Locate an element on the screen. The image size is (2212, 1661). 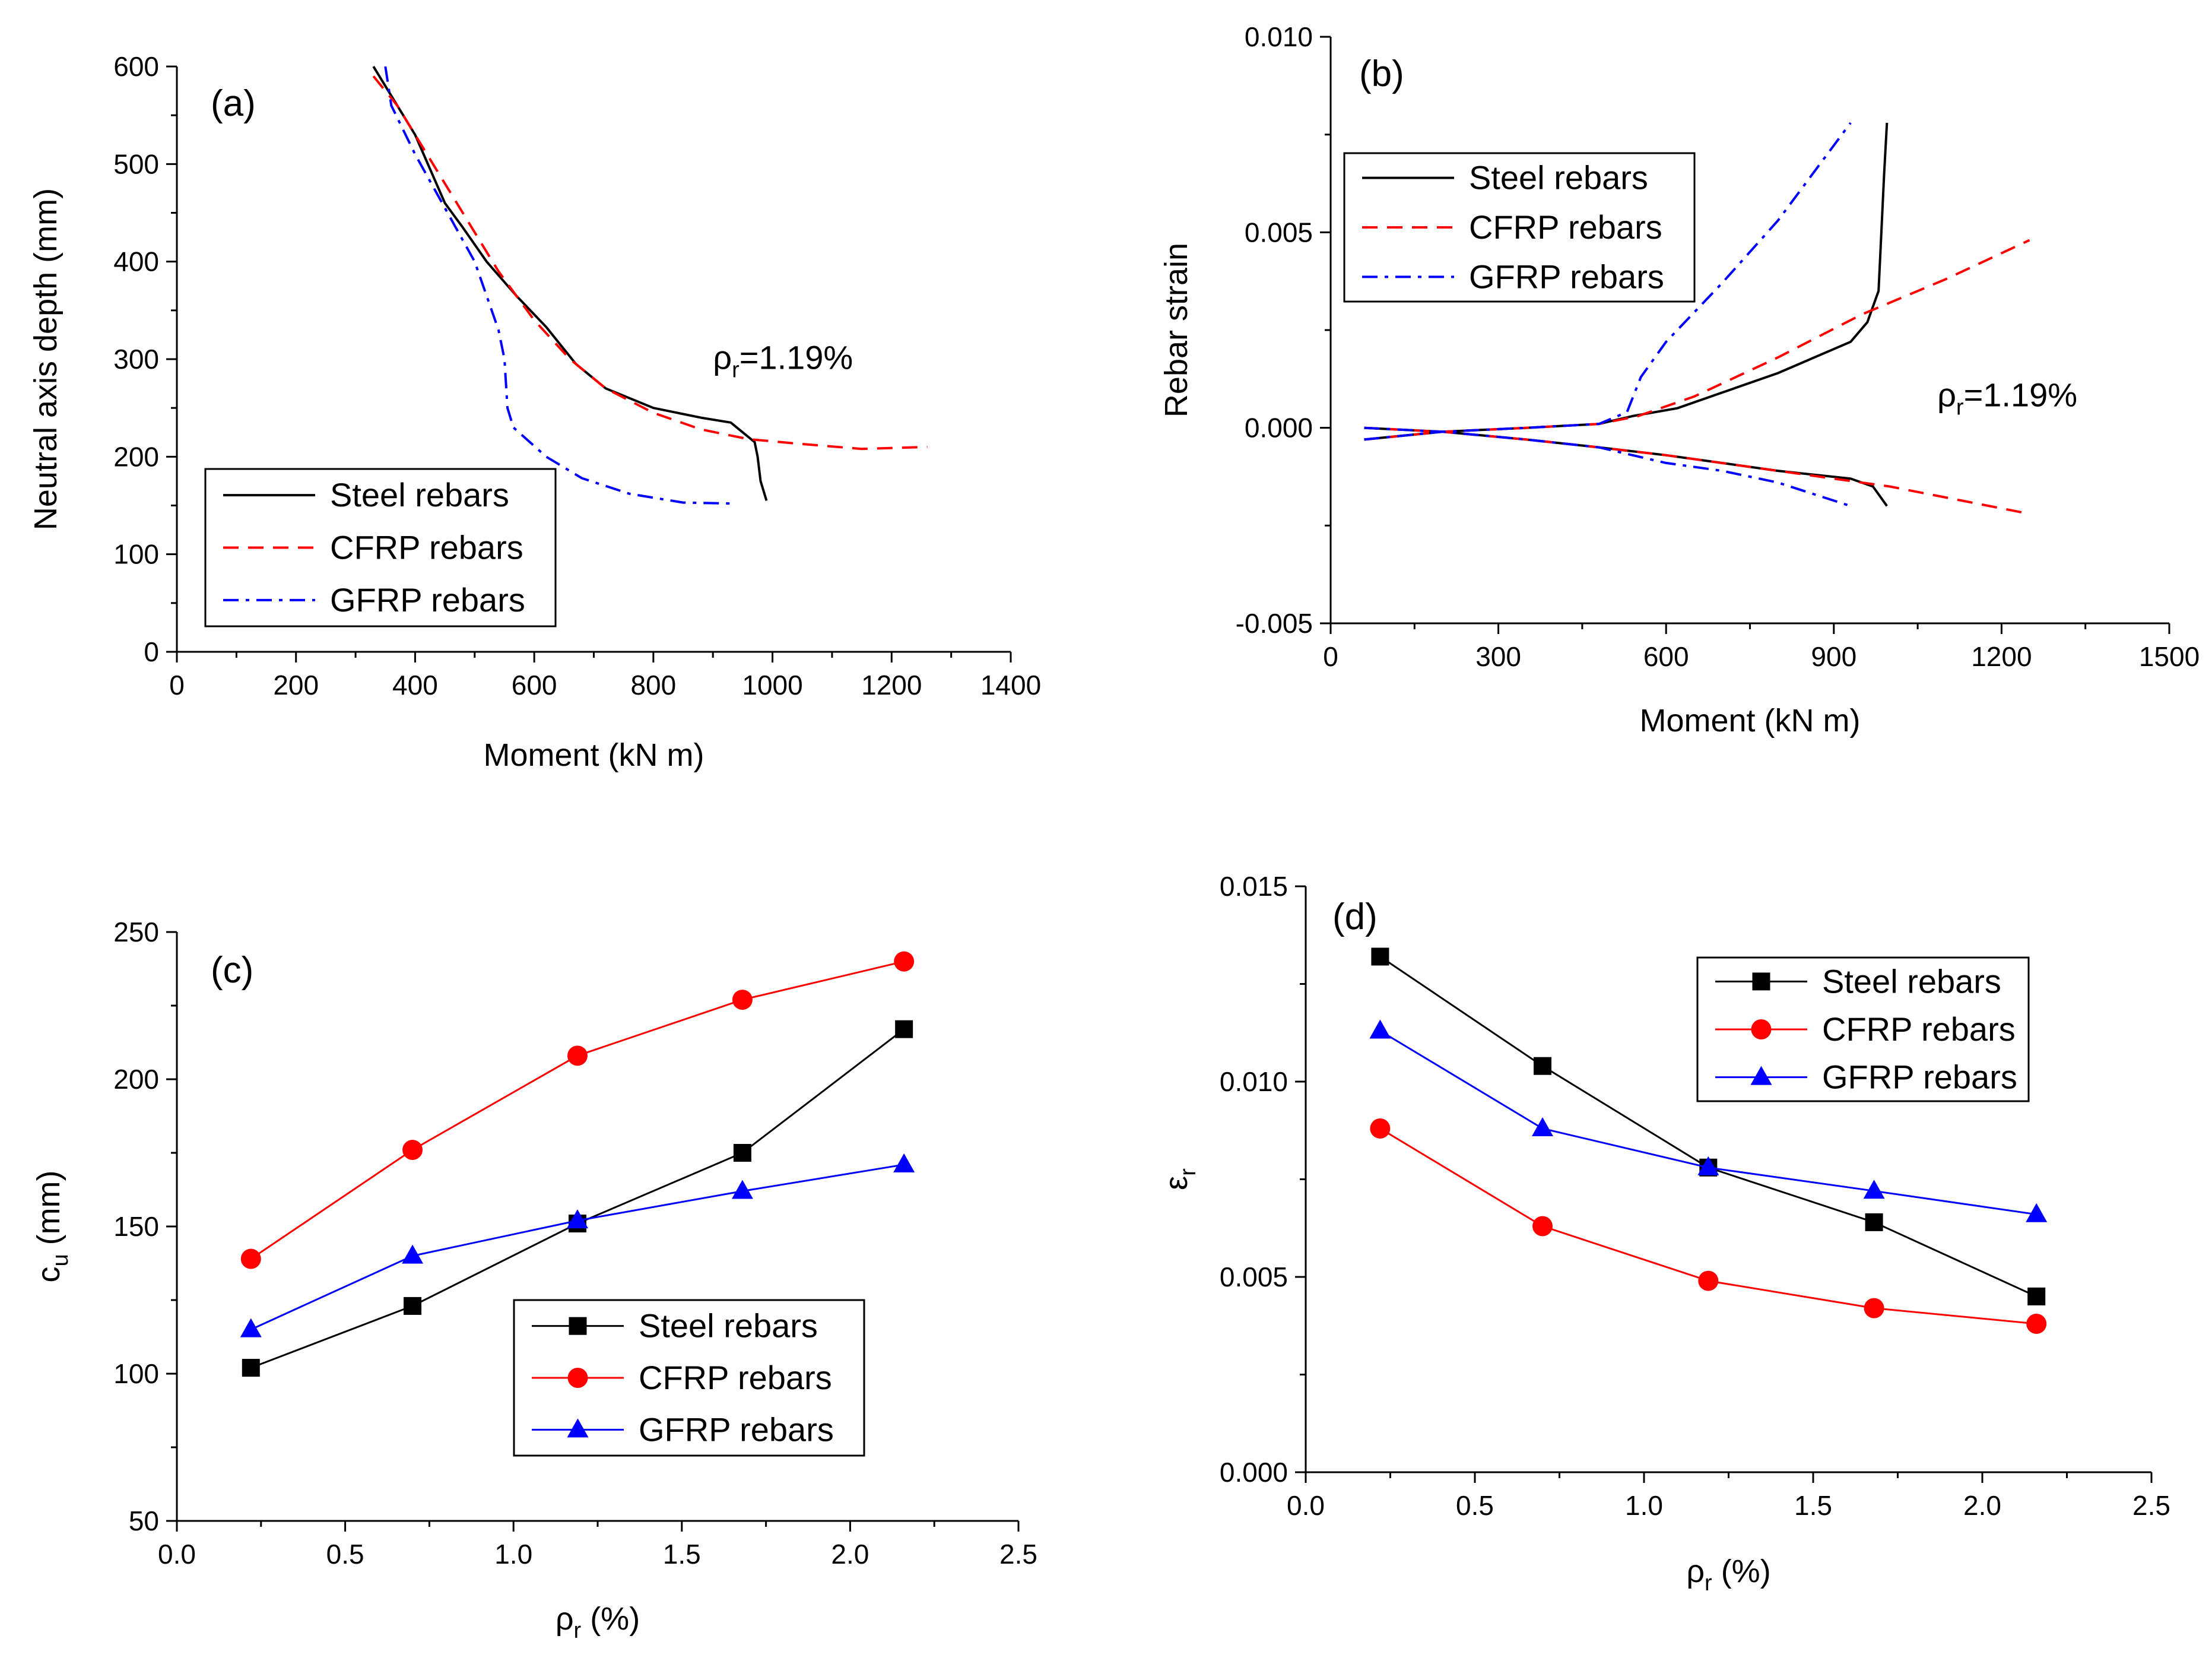
x-tick-label: 400 is located at coordinates (415, 685).